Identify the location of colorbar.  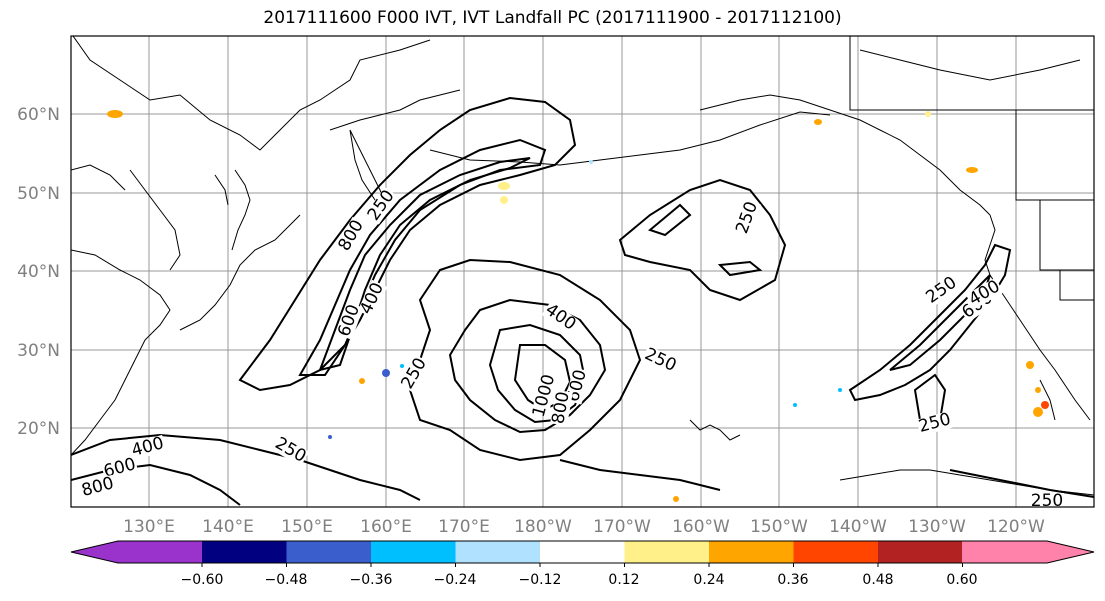
(582, 553).